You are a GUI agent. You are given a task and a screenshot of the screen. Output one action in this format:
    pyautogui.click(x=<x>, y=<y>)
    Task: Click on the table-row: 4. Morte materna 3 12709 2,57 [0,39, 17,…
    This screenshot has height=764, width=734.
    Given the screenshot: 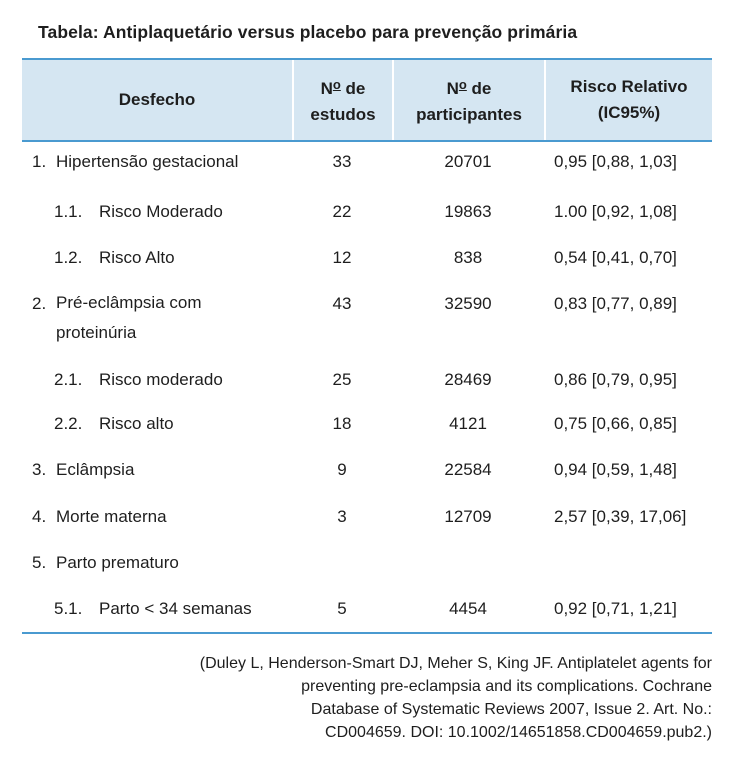 What is the action you would take?
    pyautogui.click(x=367, y=530)
    